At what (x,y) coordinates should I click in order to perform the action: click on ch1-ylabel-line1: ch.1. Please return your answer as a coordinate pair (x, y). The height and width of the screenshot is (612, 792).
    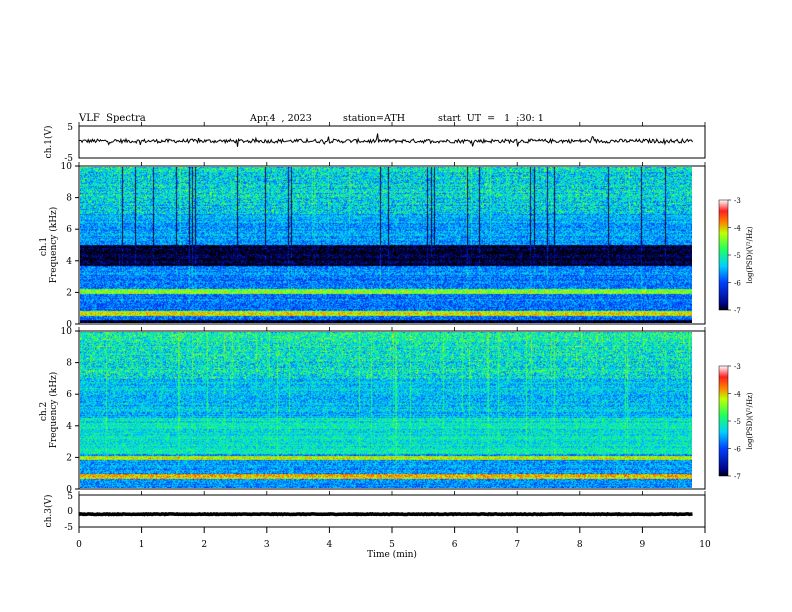
    Looking at the image, I should click on (44, 246).